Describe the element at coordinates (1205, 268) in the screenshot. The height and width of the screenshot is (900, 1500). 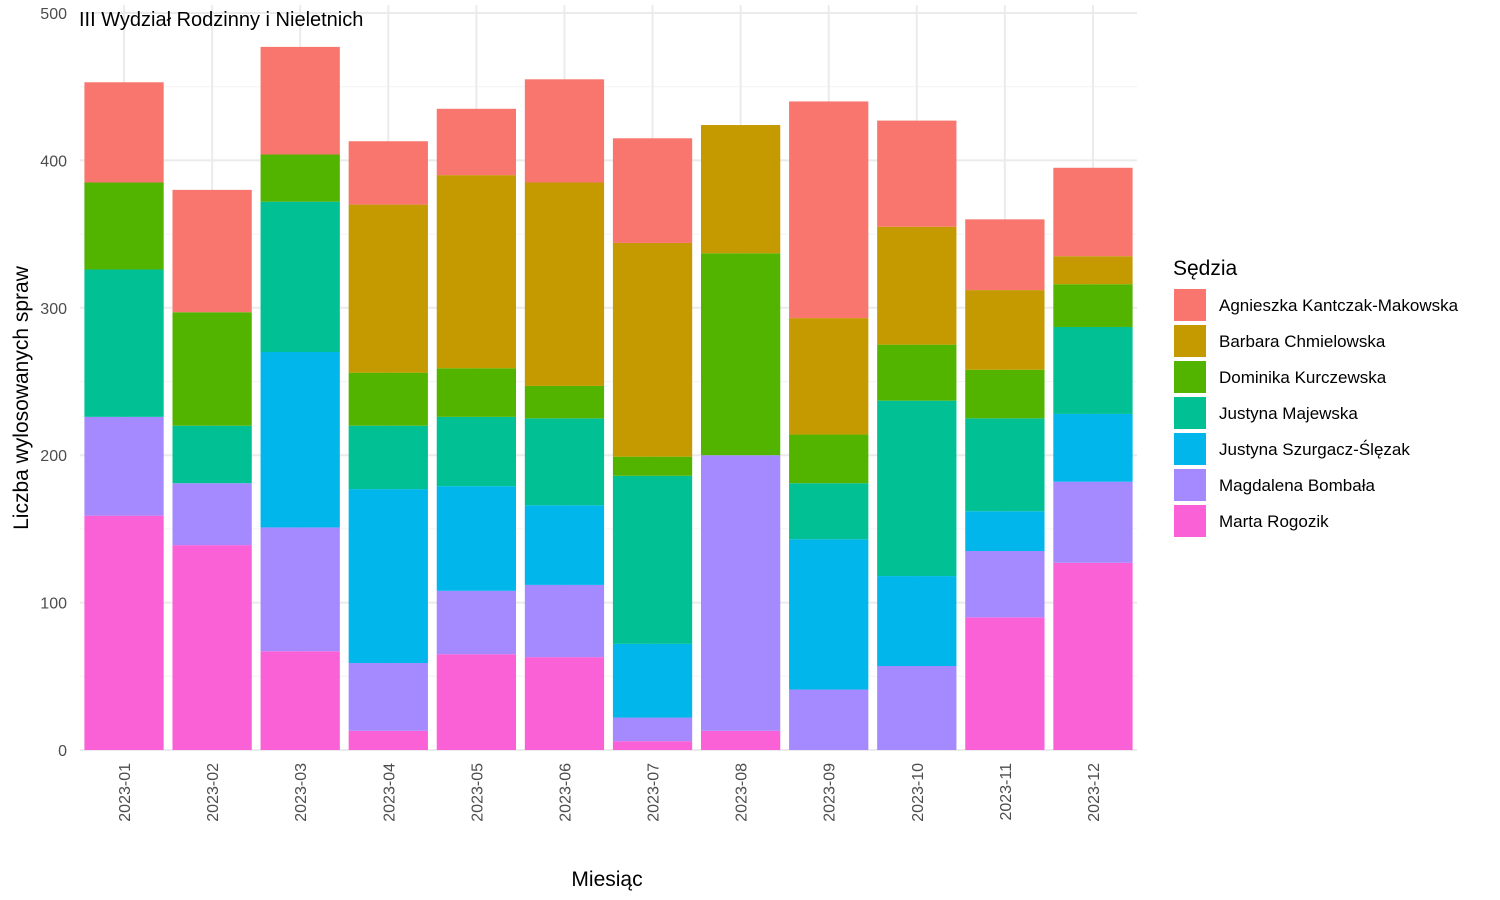
I see `legend-title: Sędzia` at that location.